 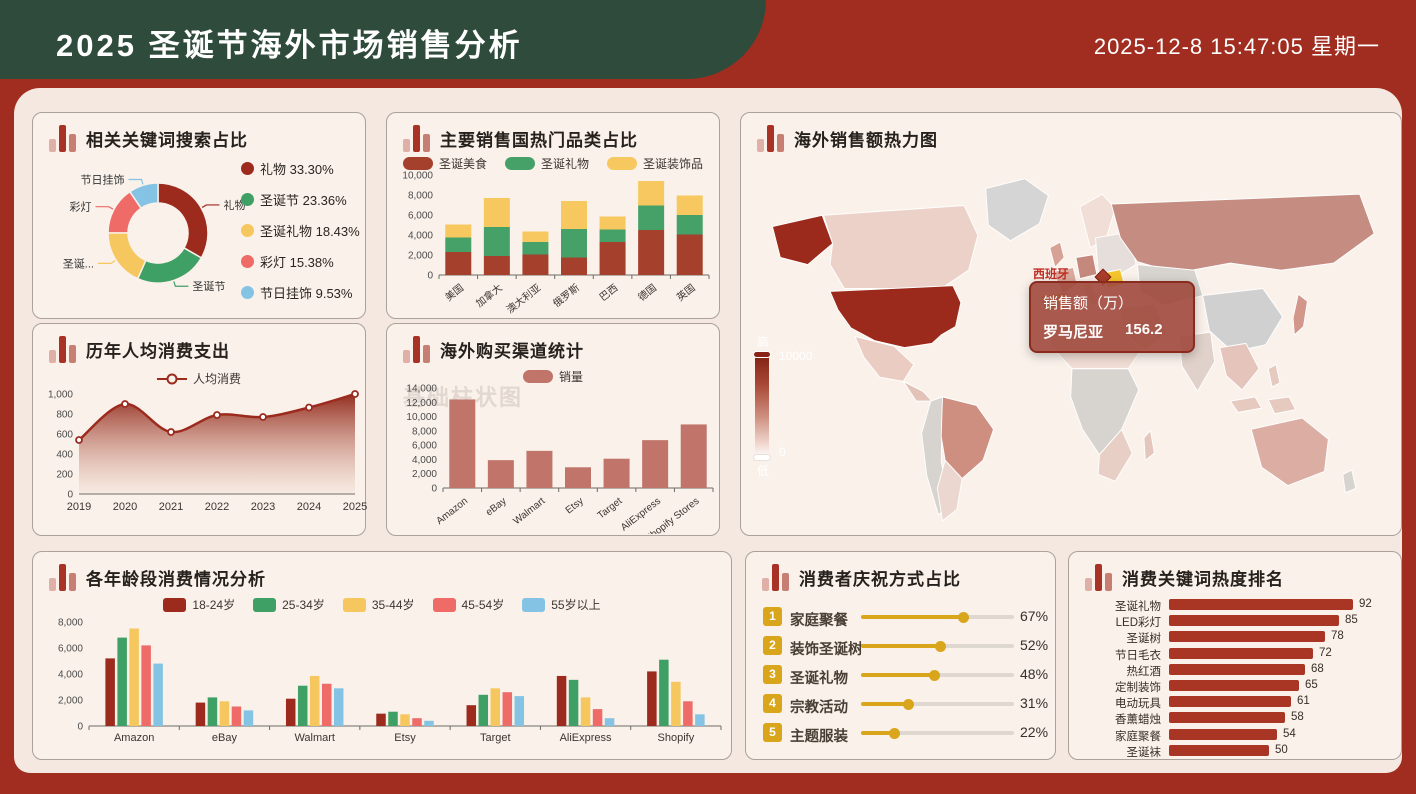 I want to click on bar-Etsy-35-44岁, so click(x=405, y=720).